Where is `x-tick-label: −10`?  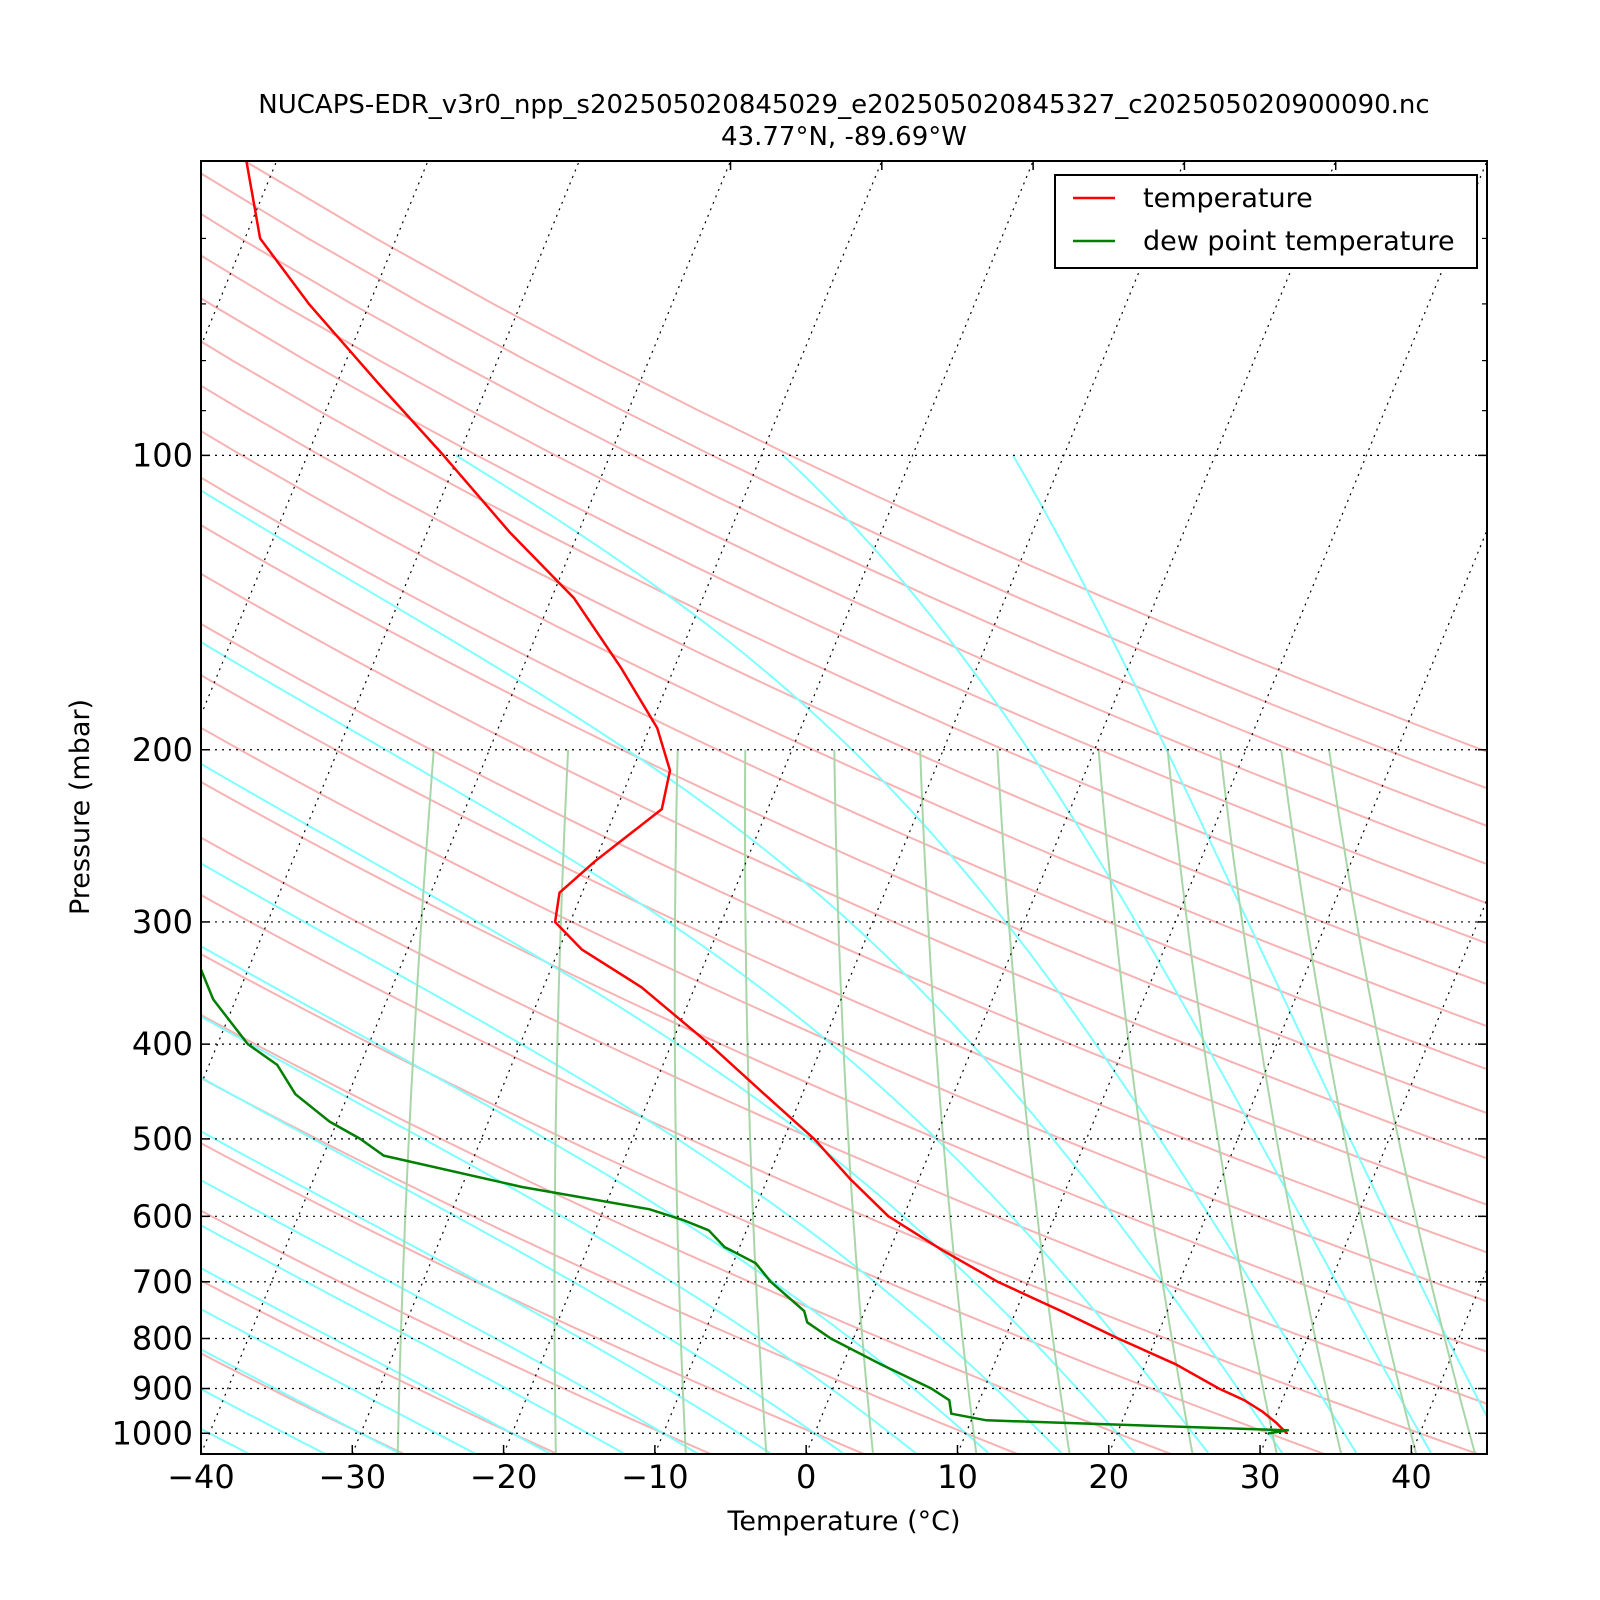 x-tick-label: −10 is located at coordinates (655, 1477).